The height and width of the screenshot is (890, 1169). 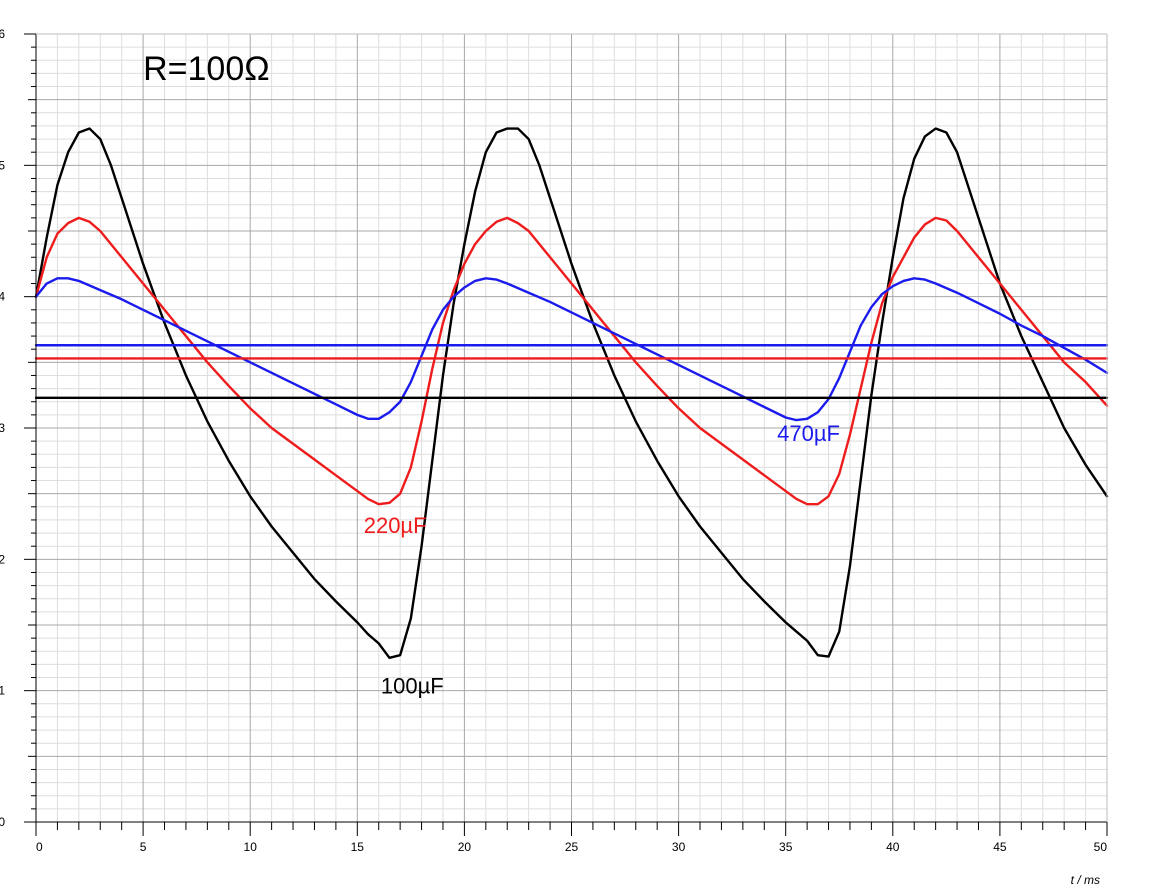 I want to click on x-tick-label: 15, so click(x=358, y=847).